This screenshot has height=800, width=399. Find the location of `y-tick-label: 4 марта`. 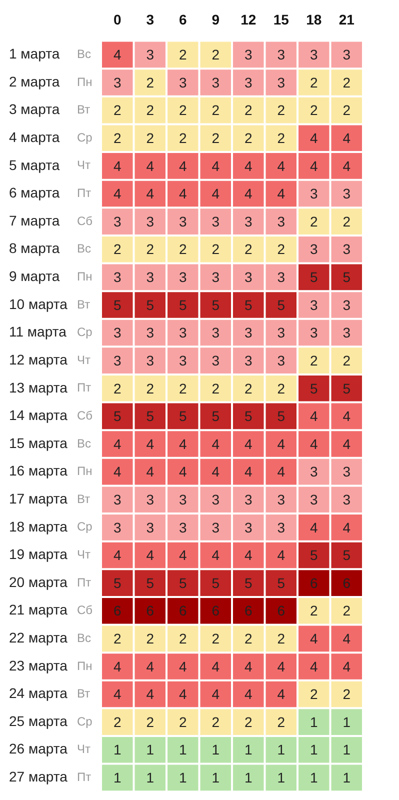

y-tick-label: 4 марта is located at coordinates (34, 136).